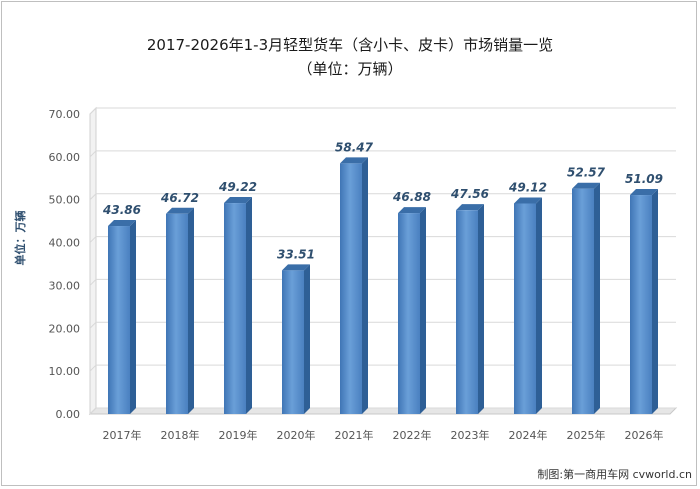 The image size is (700, 489). I want to click on data-label: 46.72, so click(179, 198).